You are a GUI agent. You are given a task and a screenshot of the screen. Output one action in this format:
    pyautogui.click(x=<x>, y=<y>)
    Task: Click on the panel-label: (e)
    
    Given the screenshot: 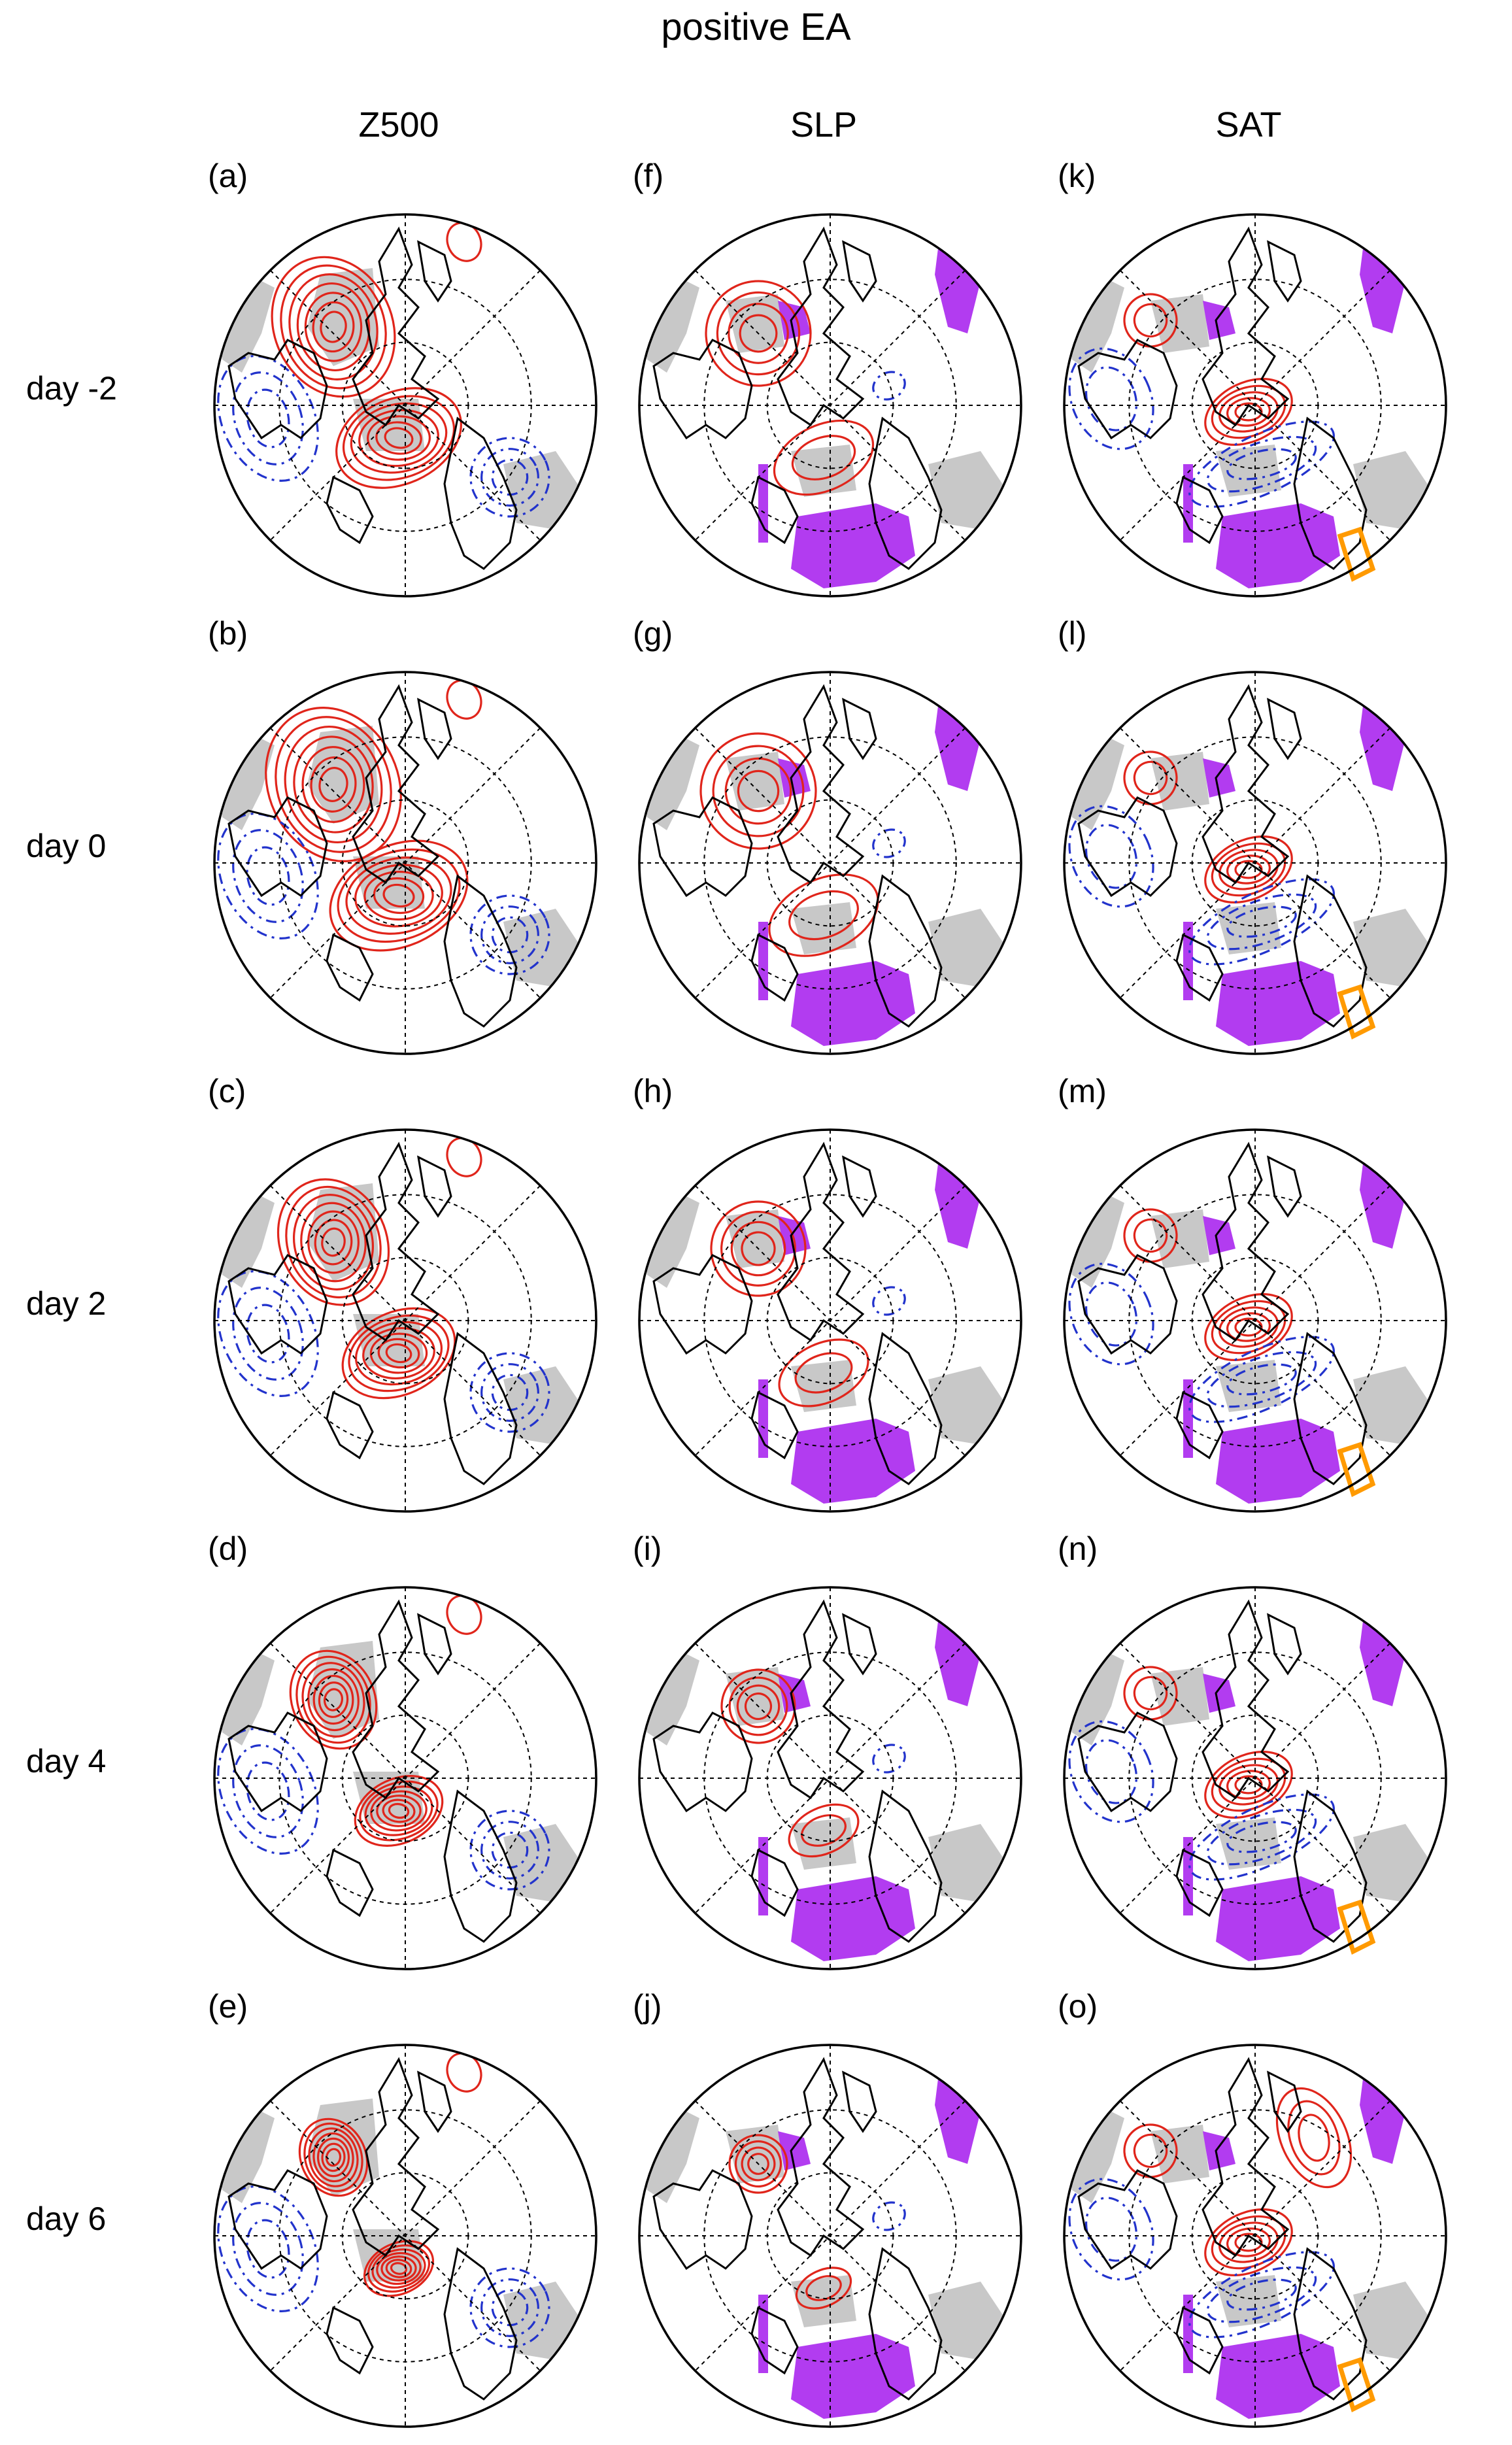 What is the action you would take?
    pyautogui.click(x=228, y=2006)
    